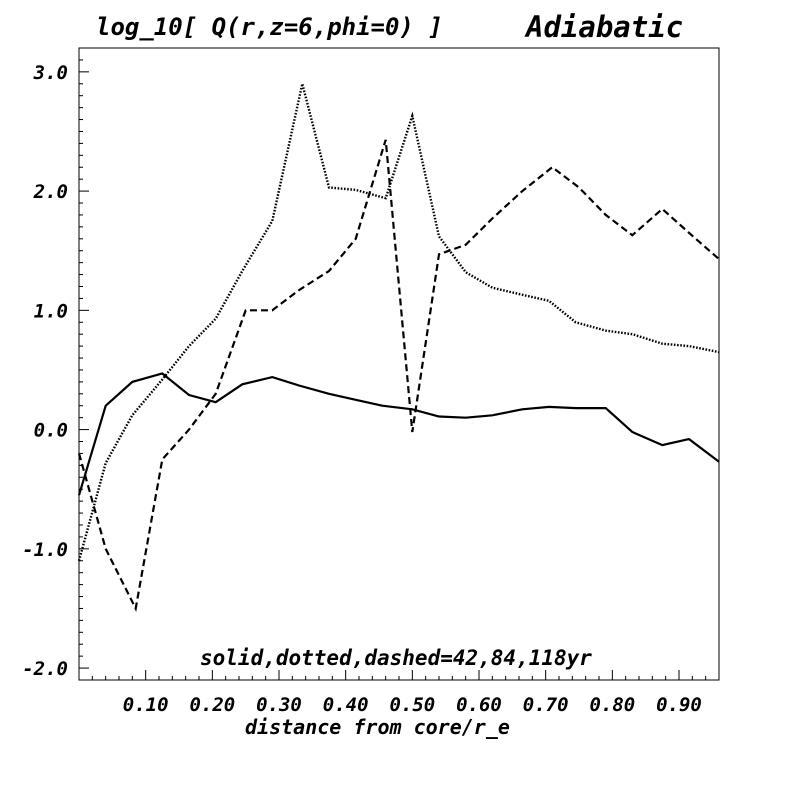 This screenshot has height=800, width=800. I want to click on x-axis: 0.10 0.20 0.30 0.40 0.50 0.60 0.70 0.80 0.90, so click(399, 693).